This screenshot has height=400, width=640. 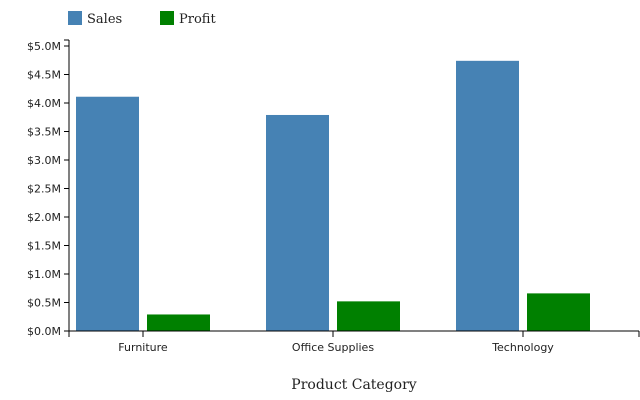 I want to click on legend-label-sales: Sales, so click(x=104, y=19).